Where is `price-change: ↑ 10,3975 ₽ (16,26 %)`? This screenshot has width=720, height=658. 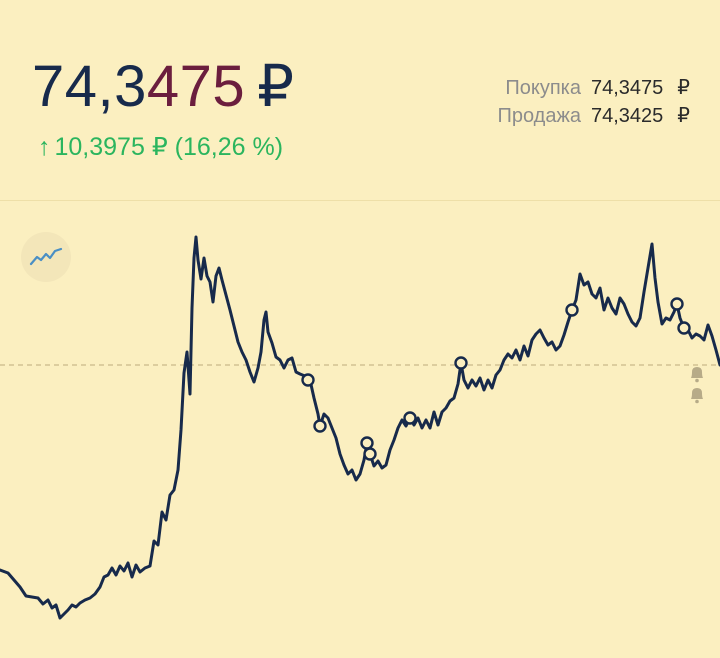
price-change: ↑ 10,3975 ₽ (16,26 %) is located at coordinates (160, 147).